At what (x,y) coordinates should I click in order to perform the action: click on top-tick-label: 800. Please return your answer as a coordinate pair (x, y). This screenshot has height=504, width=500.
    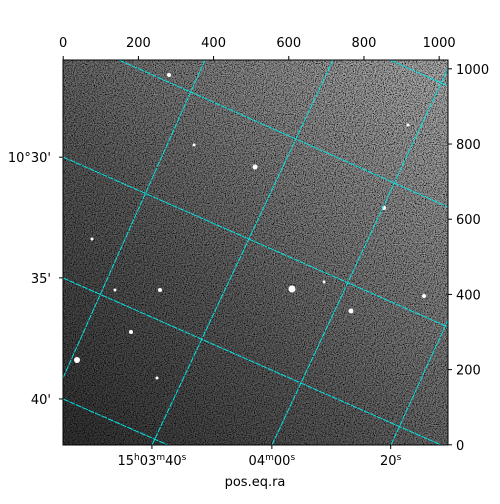
    Looking at the image, I should click on (364, 43).